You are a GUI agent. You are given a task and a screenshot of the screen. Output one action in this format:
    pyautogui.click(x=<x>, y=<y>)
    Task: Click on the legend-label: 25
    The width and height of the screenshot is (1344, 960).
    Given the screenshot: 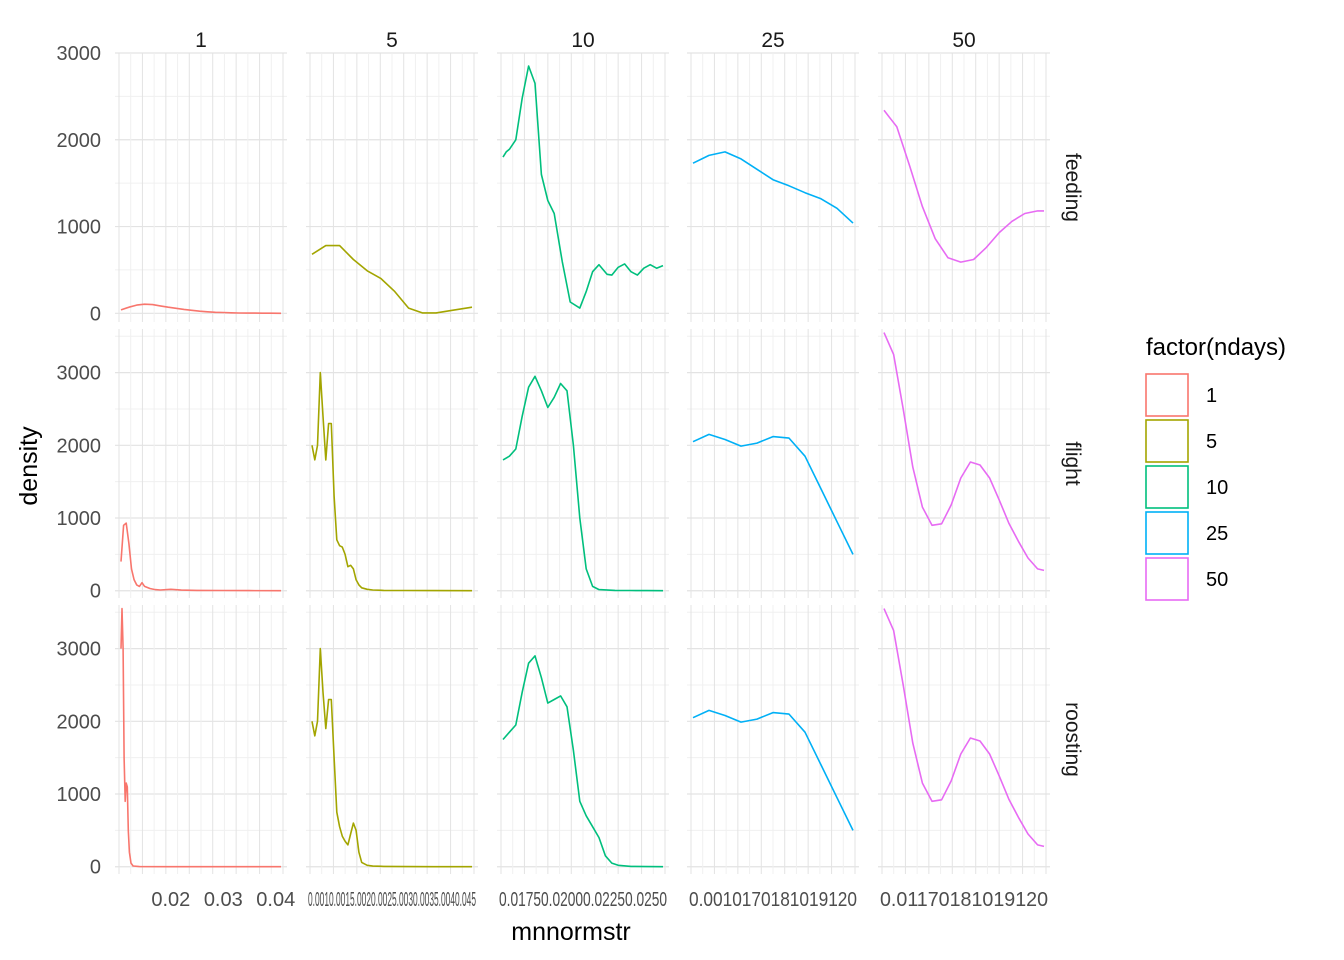 What is the action you would take?
    pyautogui.click(x=1217, y=534)
    